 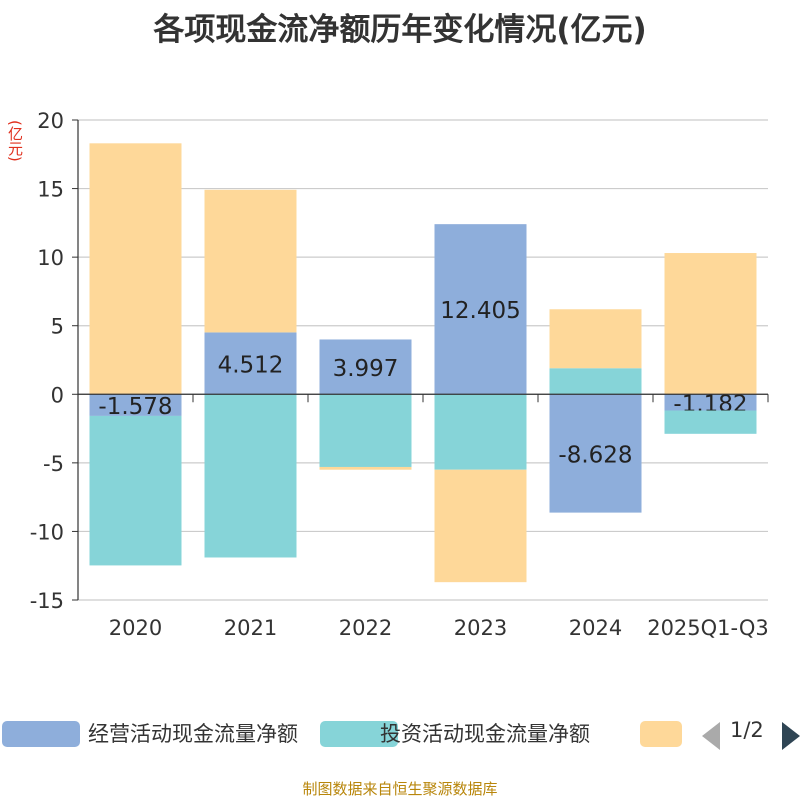 I want to click on bar-operating-2021, so click(x=250, y=363).